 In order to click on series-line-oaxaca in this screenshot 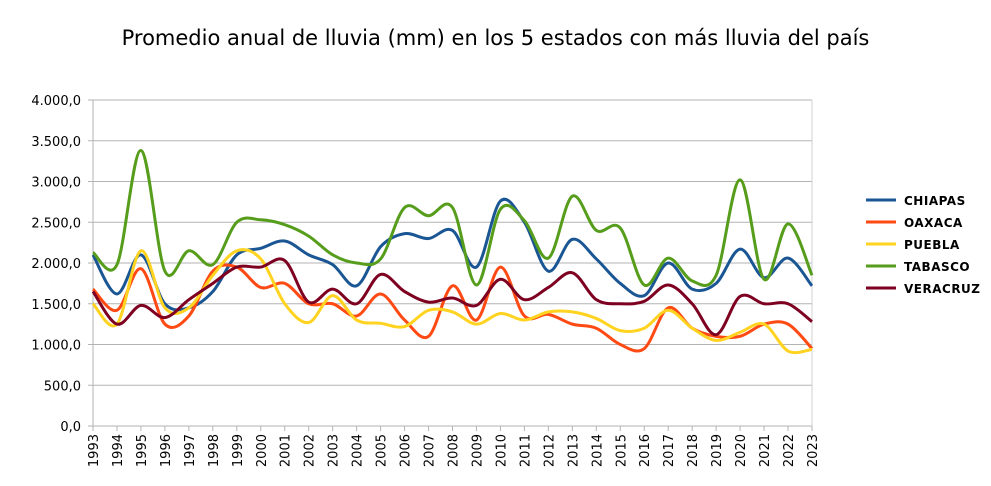, I will do `click(452, 308)`.